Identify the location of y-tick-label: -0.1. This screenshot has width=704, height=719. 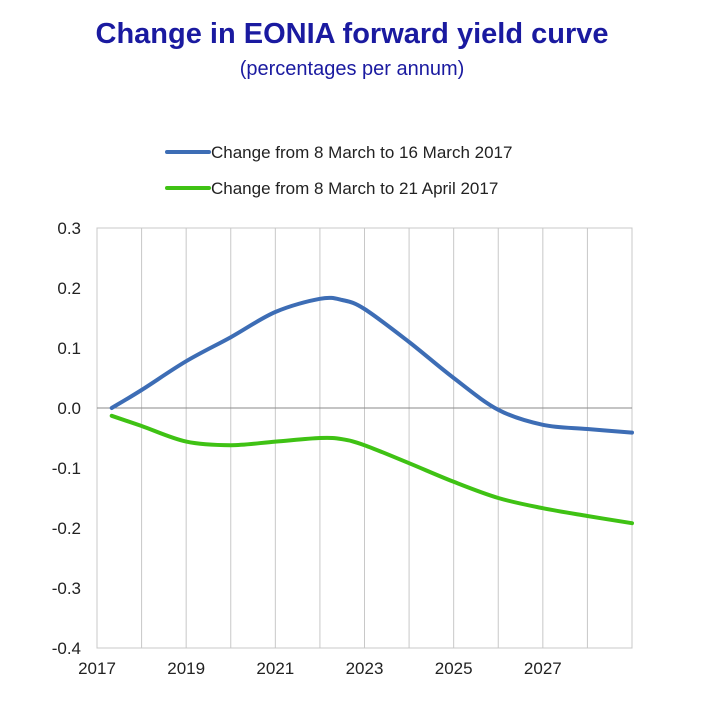
(66, 468).